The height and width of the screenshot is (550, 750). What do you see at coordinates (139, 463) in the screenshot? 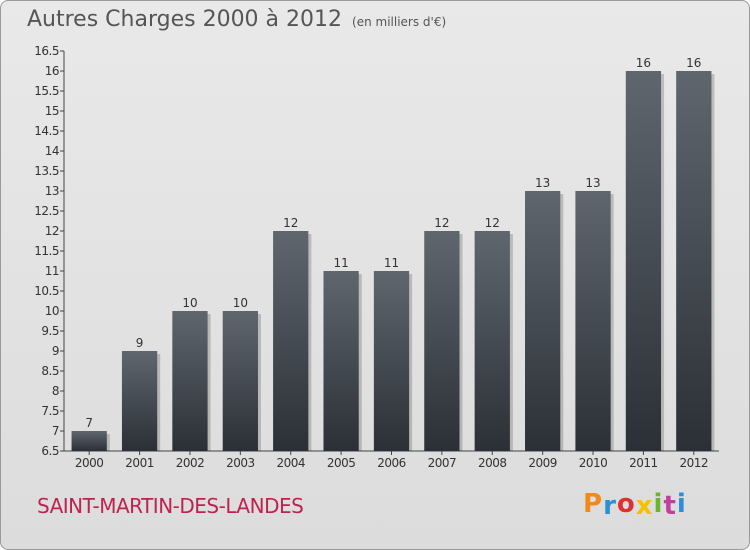
I see `x-tick-label: 2001` at bounding box center [139, 463].